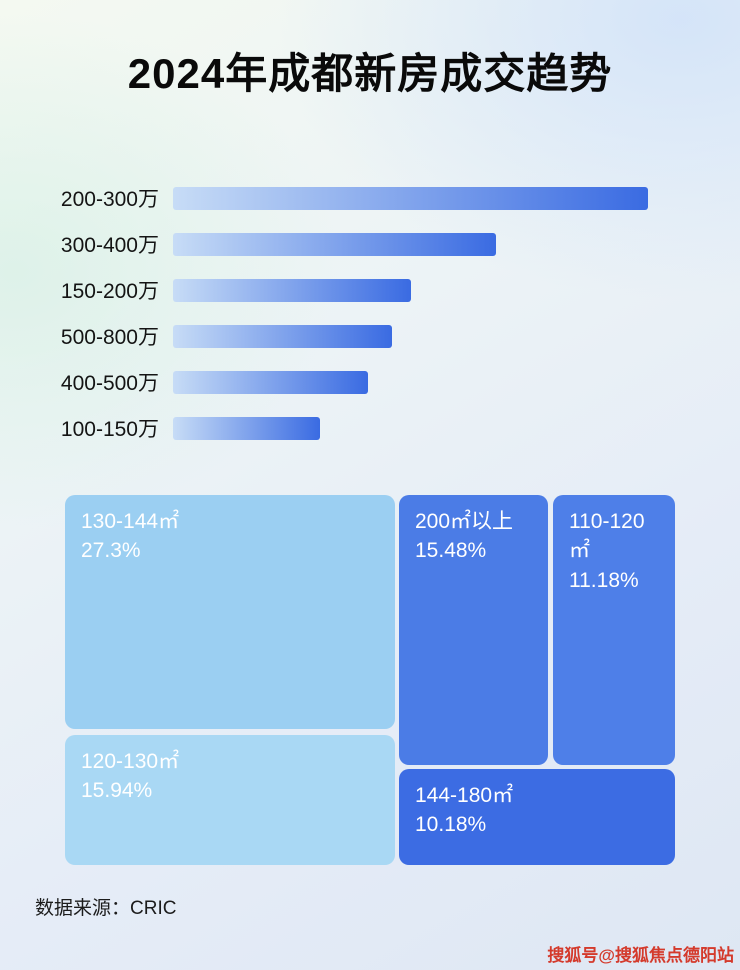  Describe the element at coordinates (604, 580) in the screenshot. I see `treemap-block-percent: 11.18%` at that location.